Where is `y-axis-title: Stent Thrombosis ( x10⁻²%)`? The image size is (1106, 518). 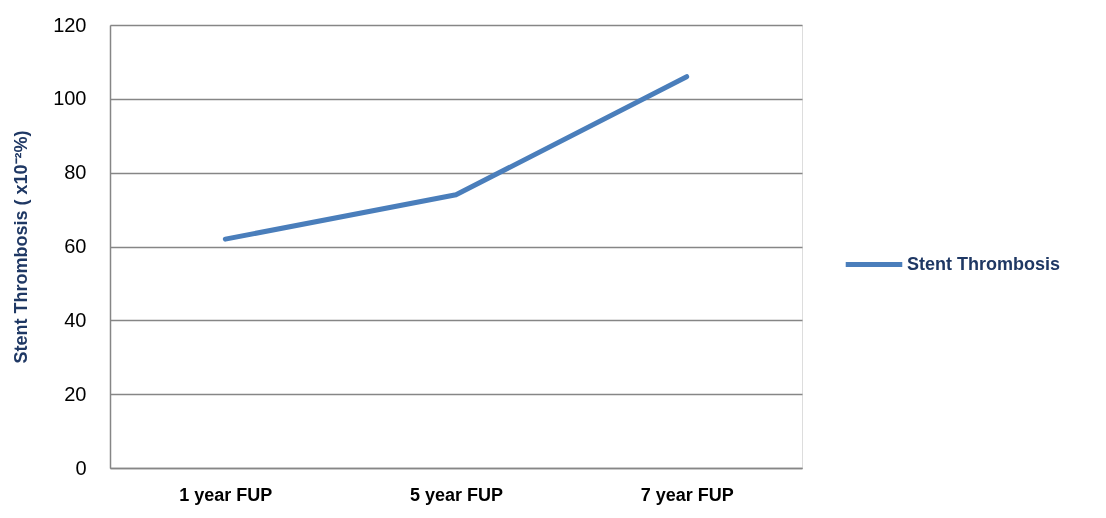 y-axis-title: Stent Thrombosis ( x10⁻²%) is located at coordinates (21, 247).